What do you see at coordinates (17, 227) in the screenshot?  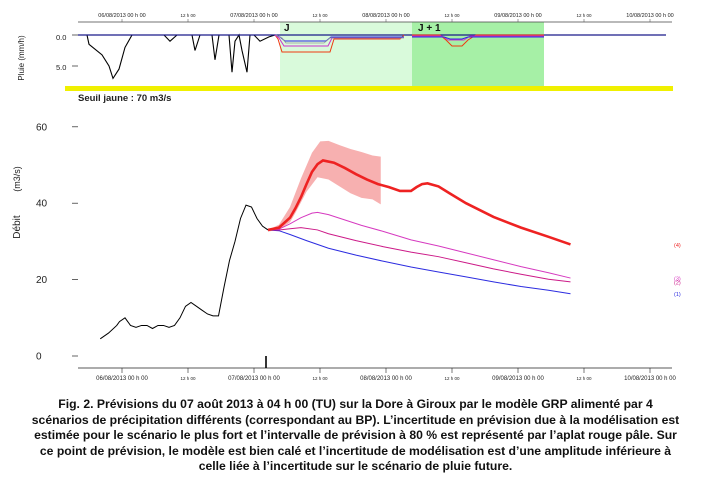 I see `y-axis-label: Débit` at bounding box center [17, 227].